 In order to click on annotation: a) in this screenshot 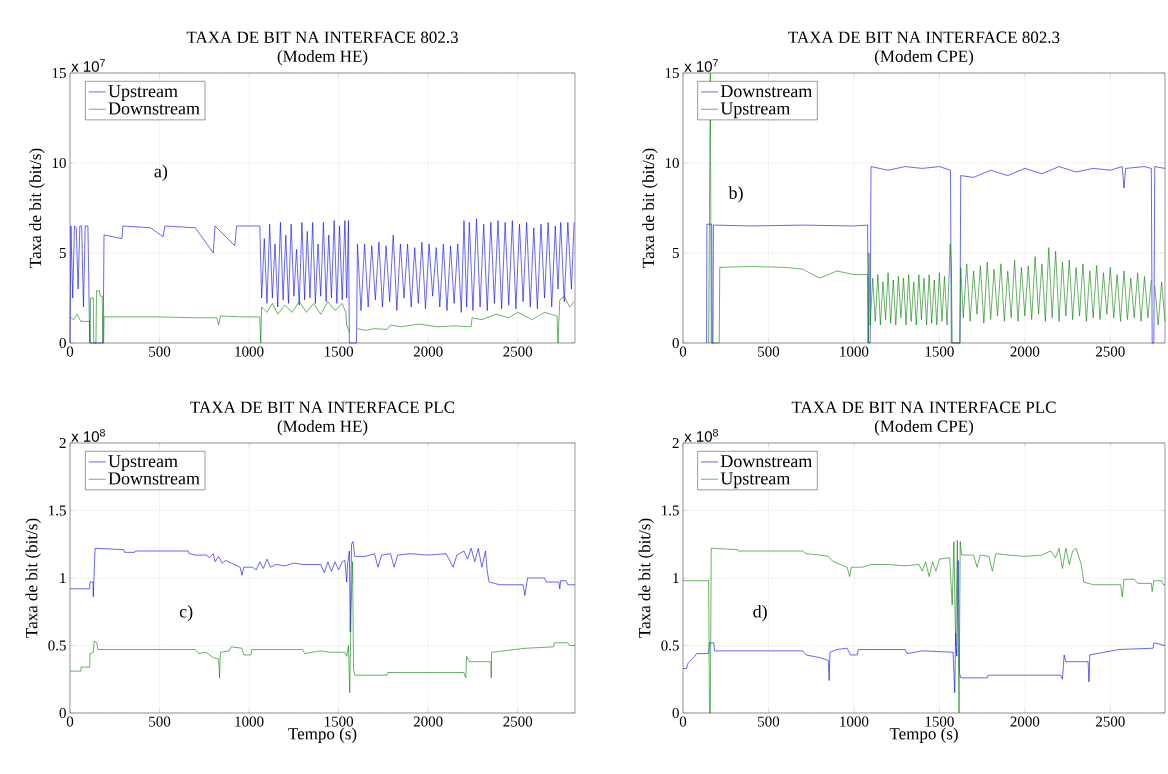, I will do `click(161, 173)`.